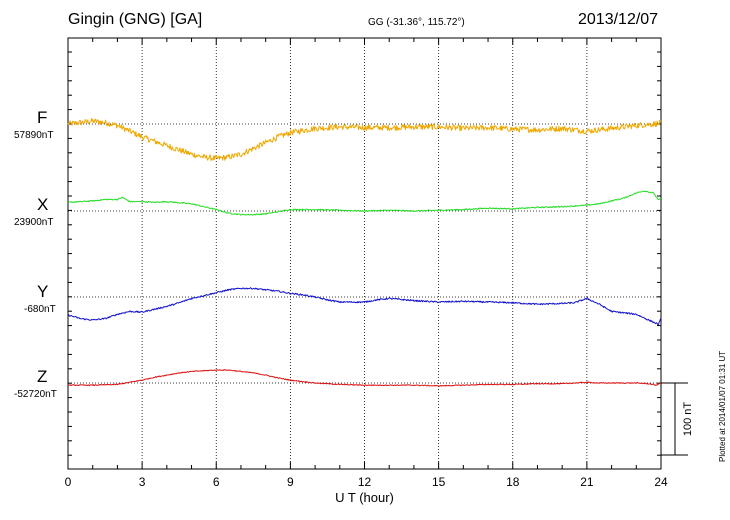 The image size is (730, 520). I want to click on component-label-f: F, so click(42, 117).